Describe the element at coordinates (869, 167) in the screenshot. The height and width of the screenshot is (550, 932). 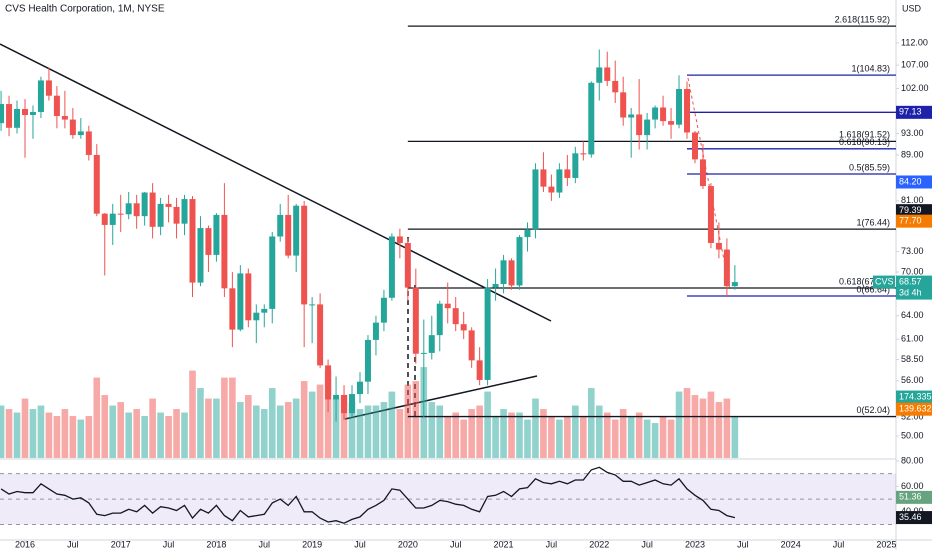
I see `fib-label: 0.5(85.59)` at that location.